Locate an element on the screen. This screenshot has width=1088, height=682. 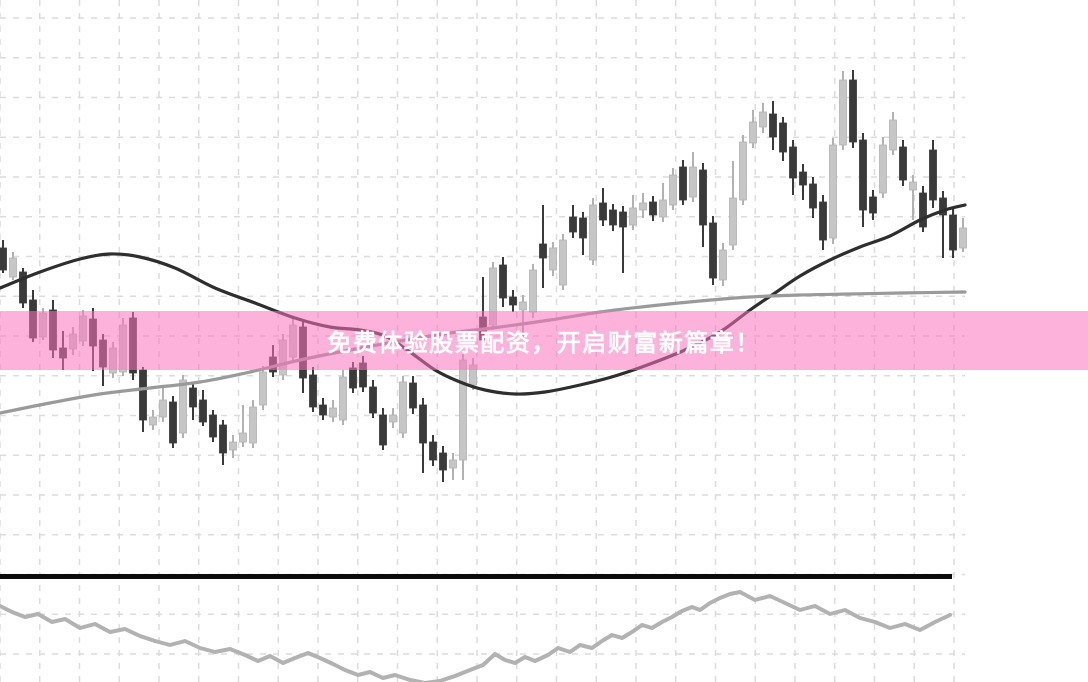
panel-separator-line is located at coordinates (476, 576).